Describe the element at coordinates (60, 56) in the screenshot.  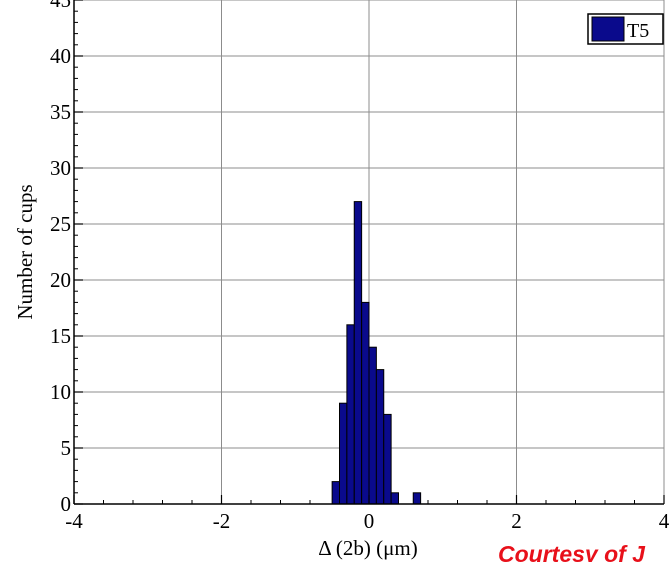
I see `y-tick-label: 40` at that location.